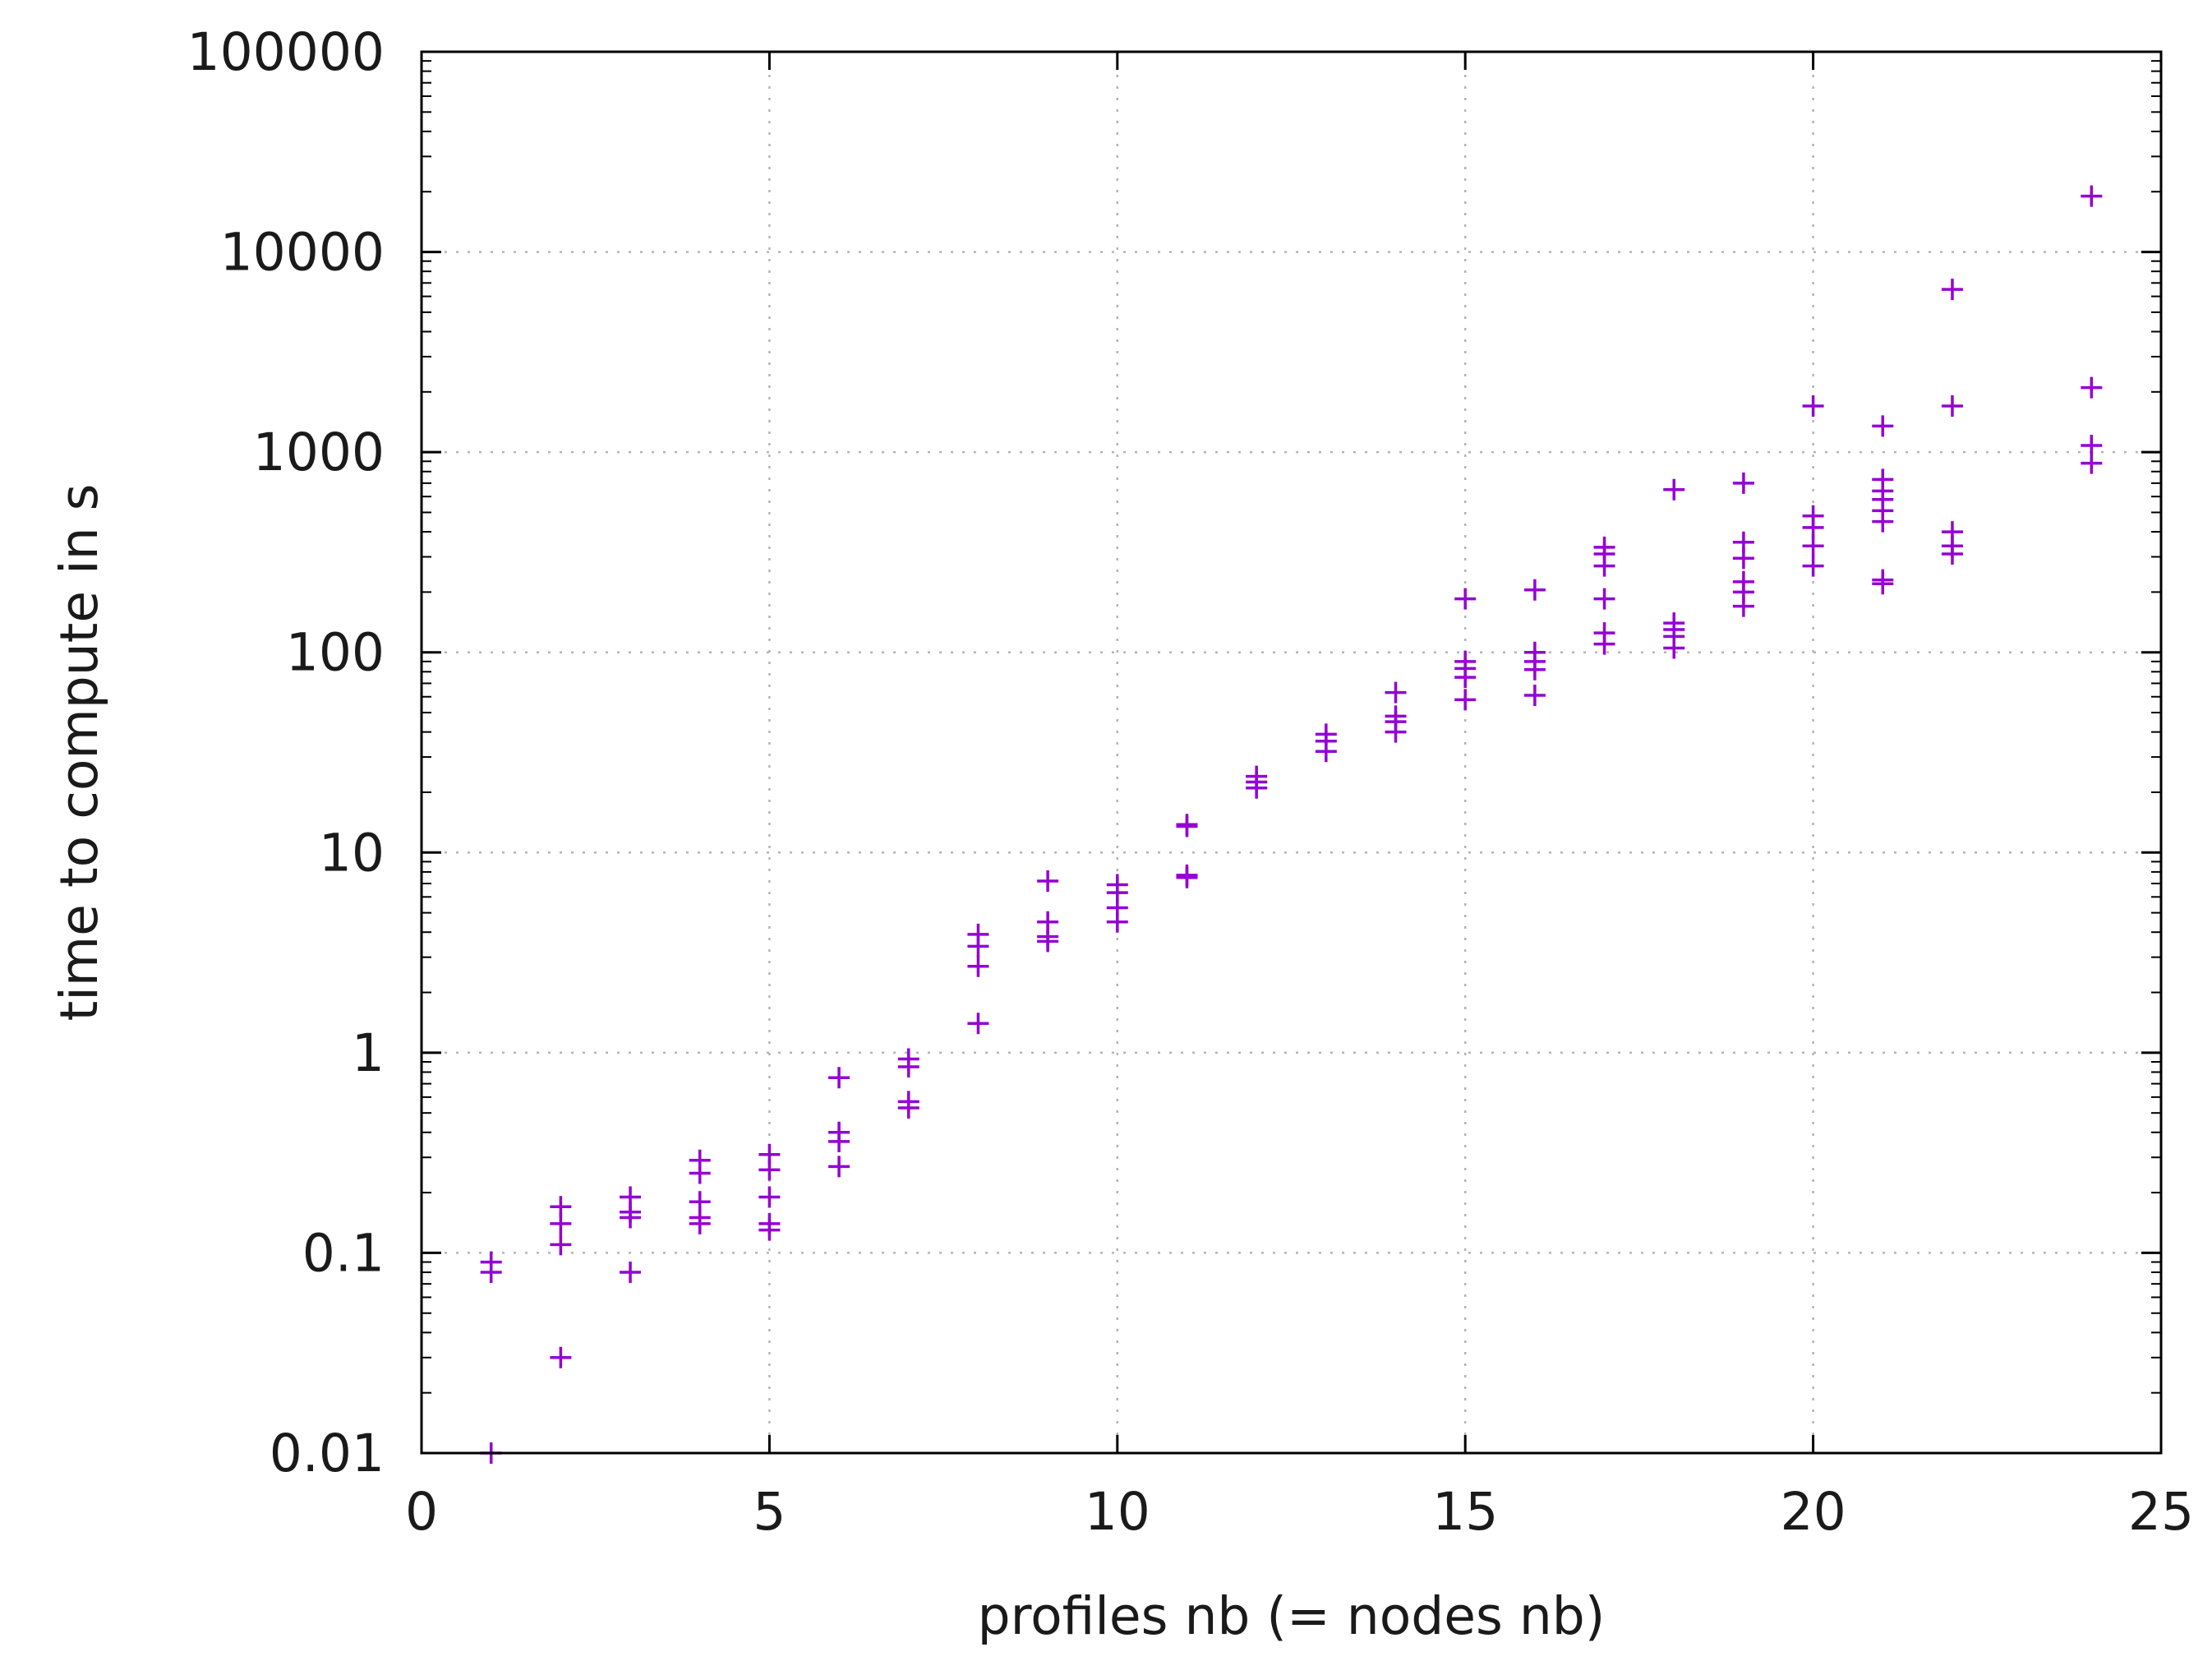 This screenshot has height=1661, width=2212. What do you see at coordinates (335, 653) in the screenshot?
I see `y-tick-label: 100` at bounding box center [335, 653].